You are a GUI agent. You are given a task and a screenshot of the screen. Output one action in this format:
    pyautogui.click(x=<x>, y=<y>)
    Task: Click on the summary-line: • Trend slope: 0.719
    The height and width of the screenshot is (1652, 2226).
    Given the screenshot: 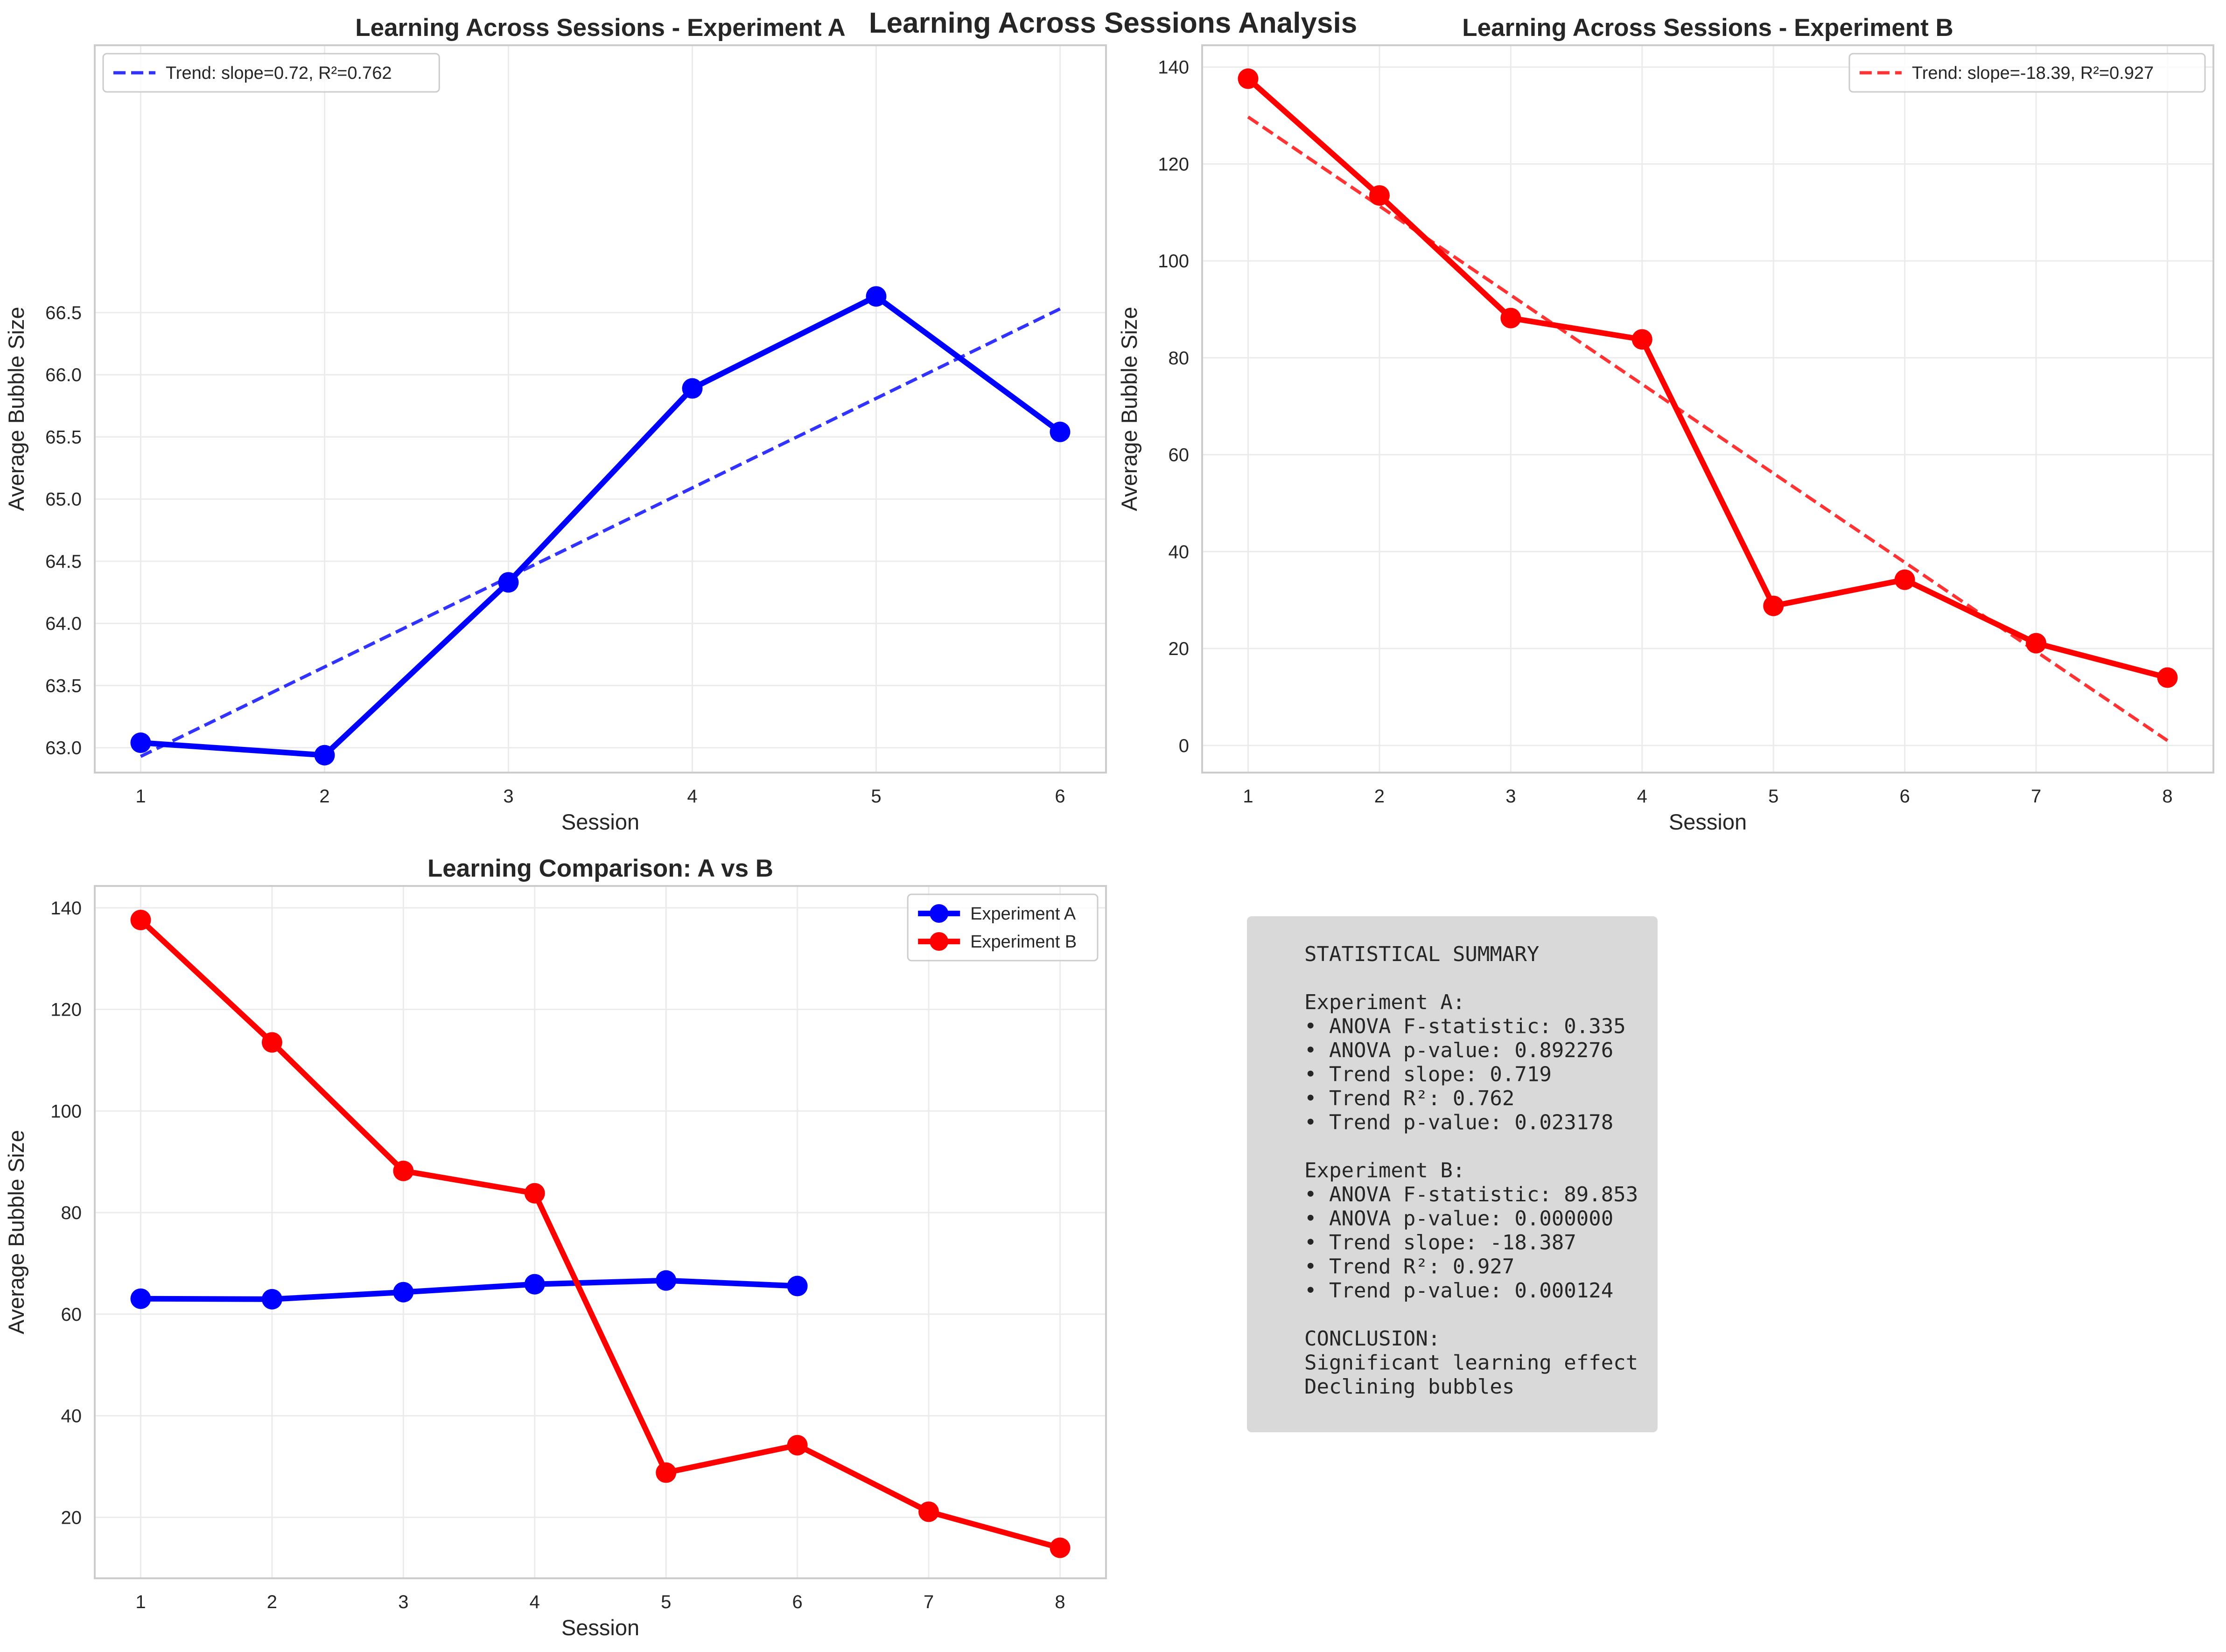 What is the action you would take?
    pyautogui.click(x=1428, y=1075)
    